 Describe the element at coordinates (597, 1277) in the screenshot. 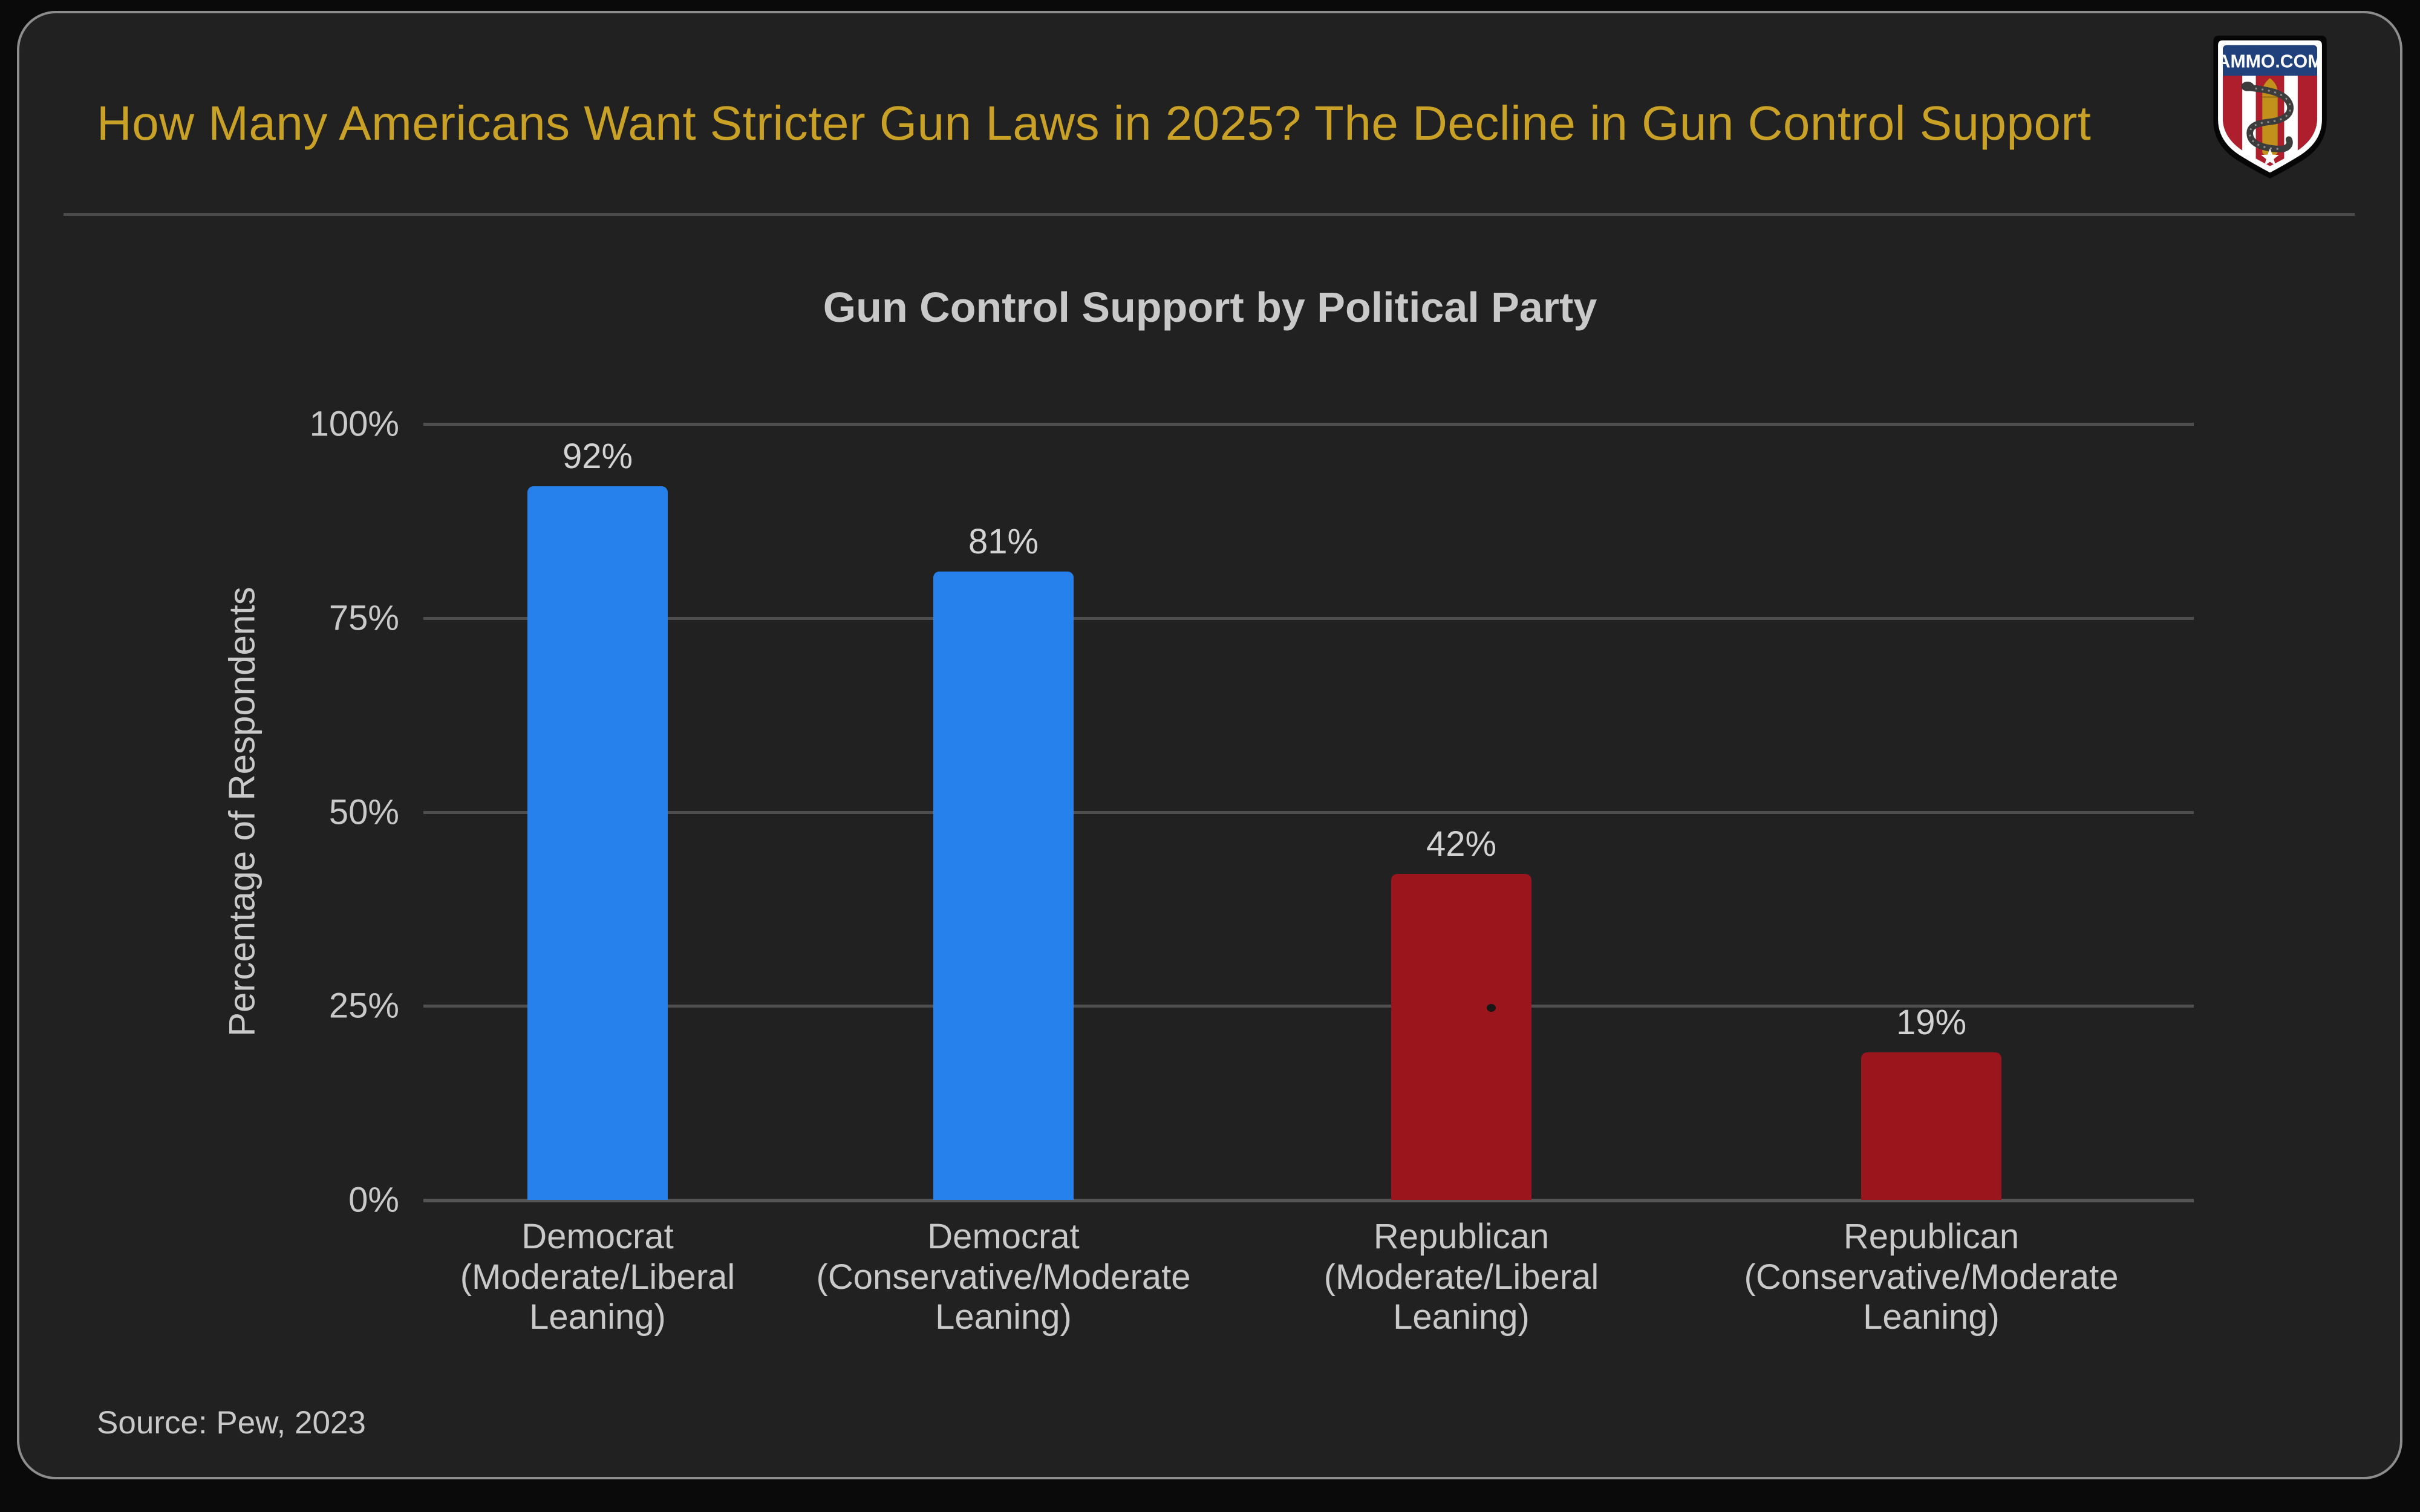

I see `category-label: Democrat (Moderate/Liberal Leaning)` at that location.